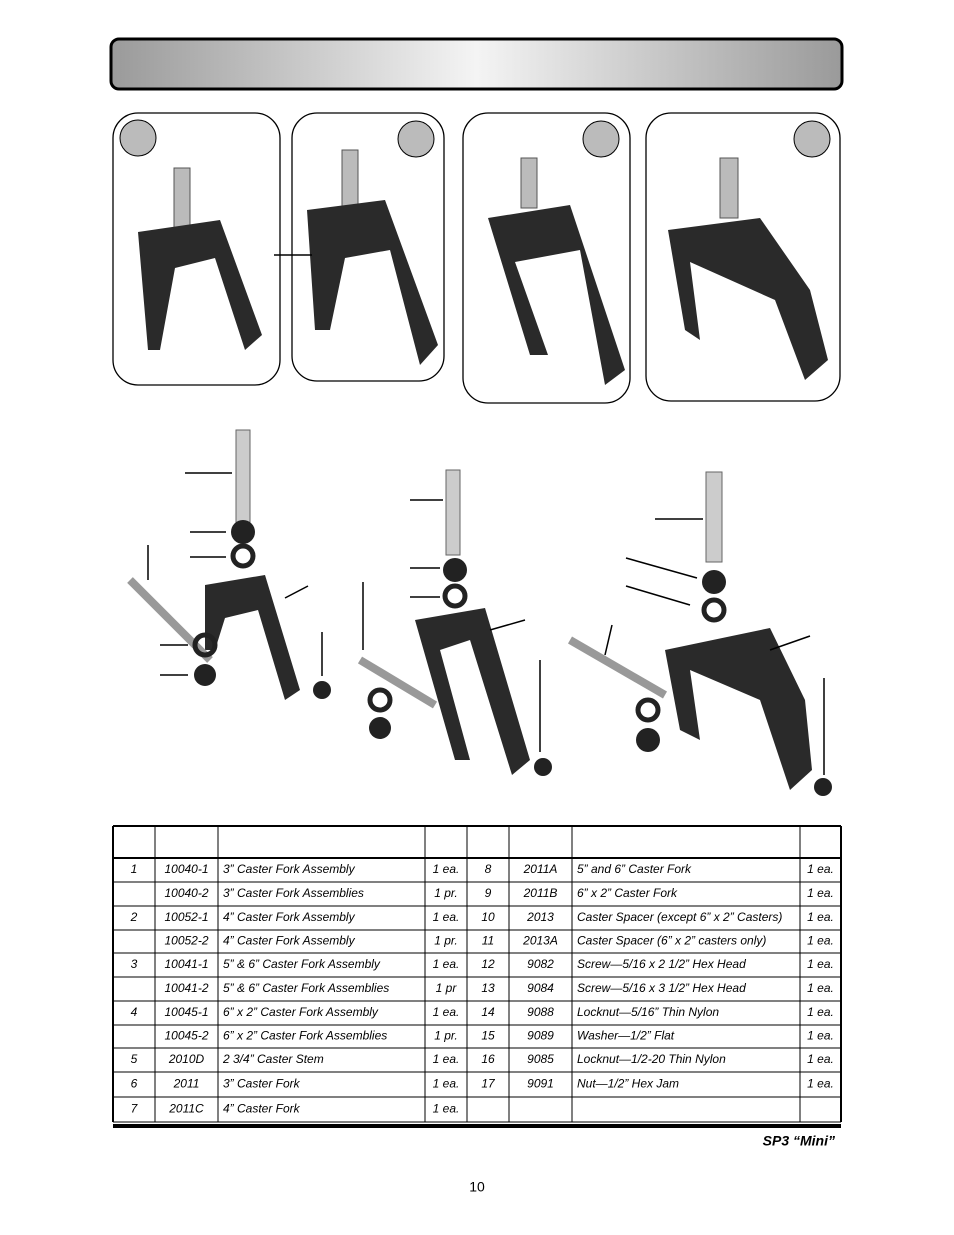 The height and width of the screenshot is (1235, 954). I want to click on model-name: SP3 “Mini”, so click(799, 1141).